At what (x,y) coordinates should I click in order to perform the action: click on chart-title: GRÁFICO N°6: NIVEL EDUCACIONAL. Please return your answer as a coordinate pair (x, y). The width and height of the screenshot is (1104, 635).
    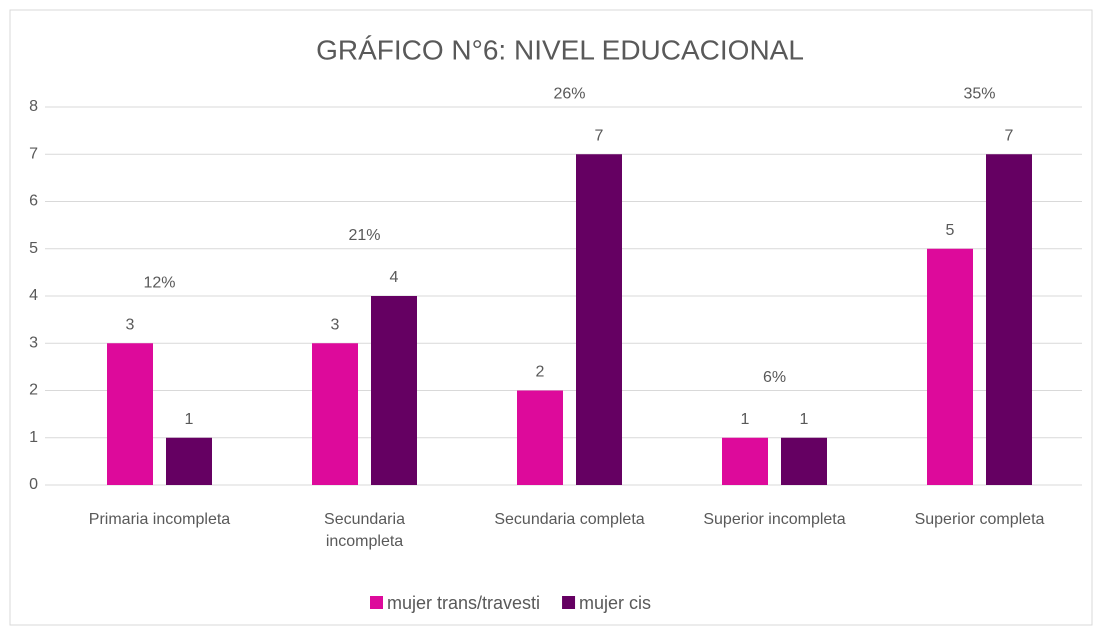
    Looking at the image, I should click on (560, 49).